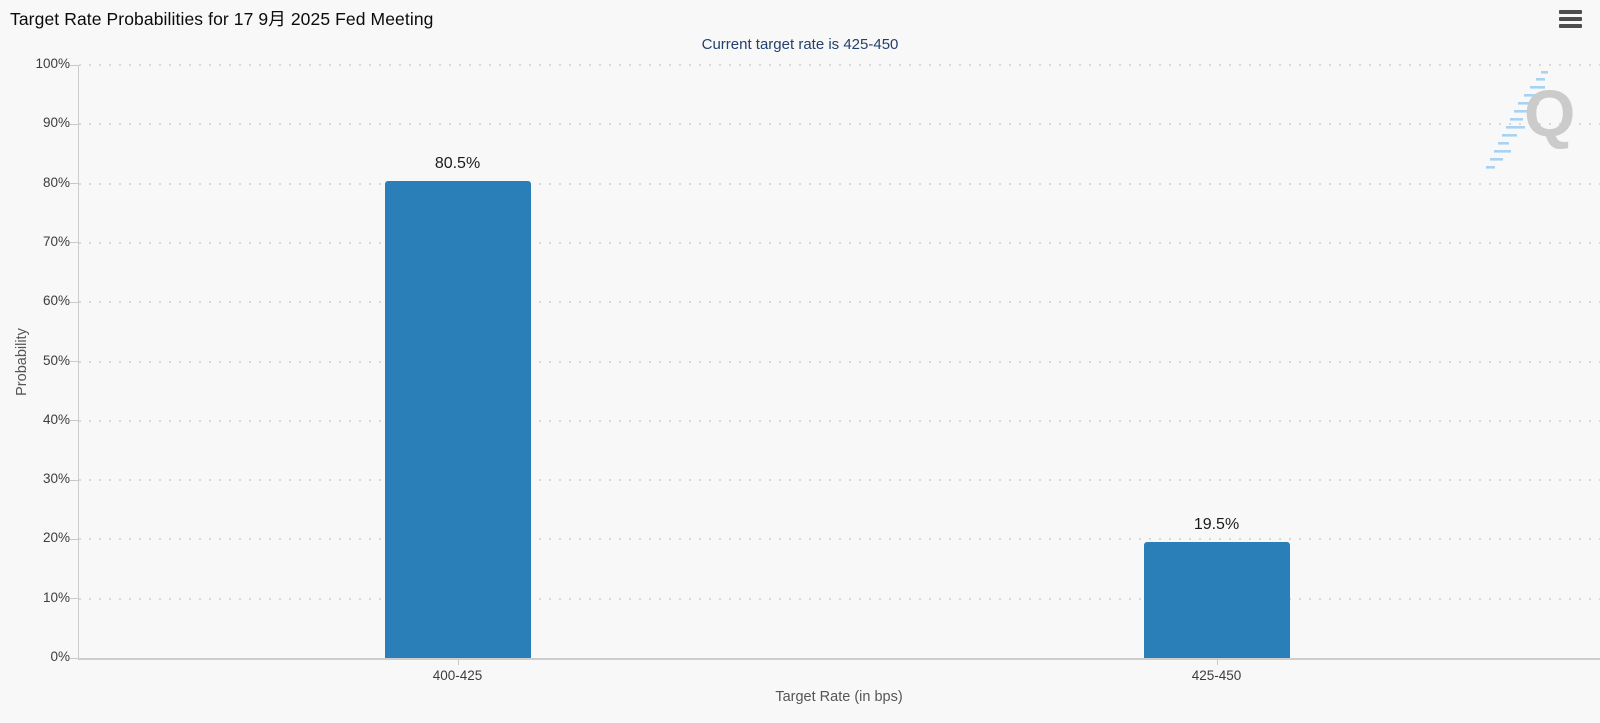 The height and width of the screenshot is (723, 1600). What do you see at coordinates (457, 675) in the screenshot?
I see `x-category-label: 400-425` at bounding box center [457, 675].